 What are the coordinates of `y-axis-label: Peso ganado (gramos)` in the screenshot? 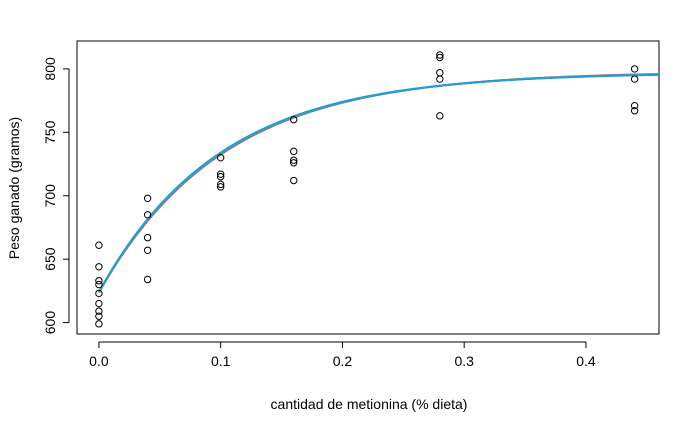 It's located at (14, 188).